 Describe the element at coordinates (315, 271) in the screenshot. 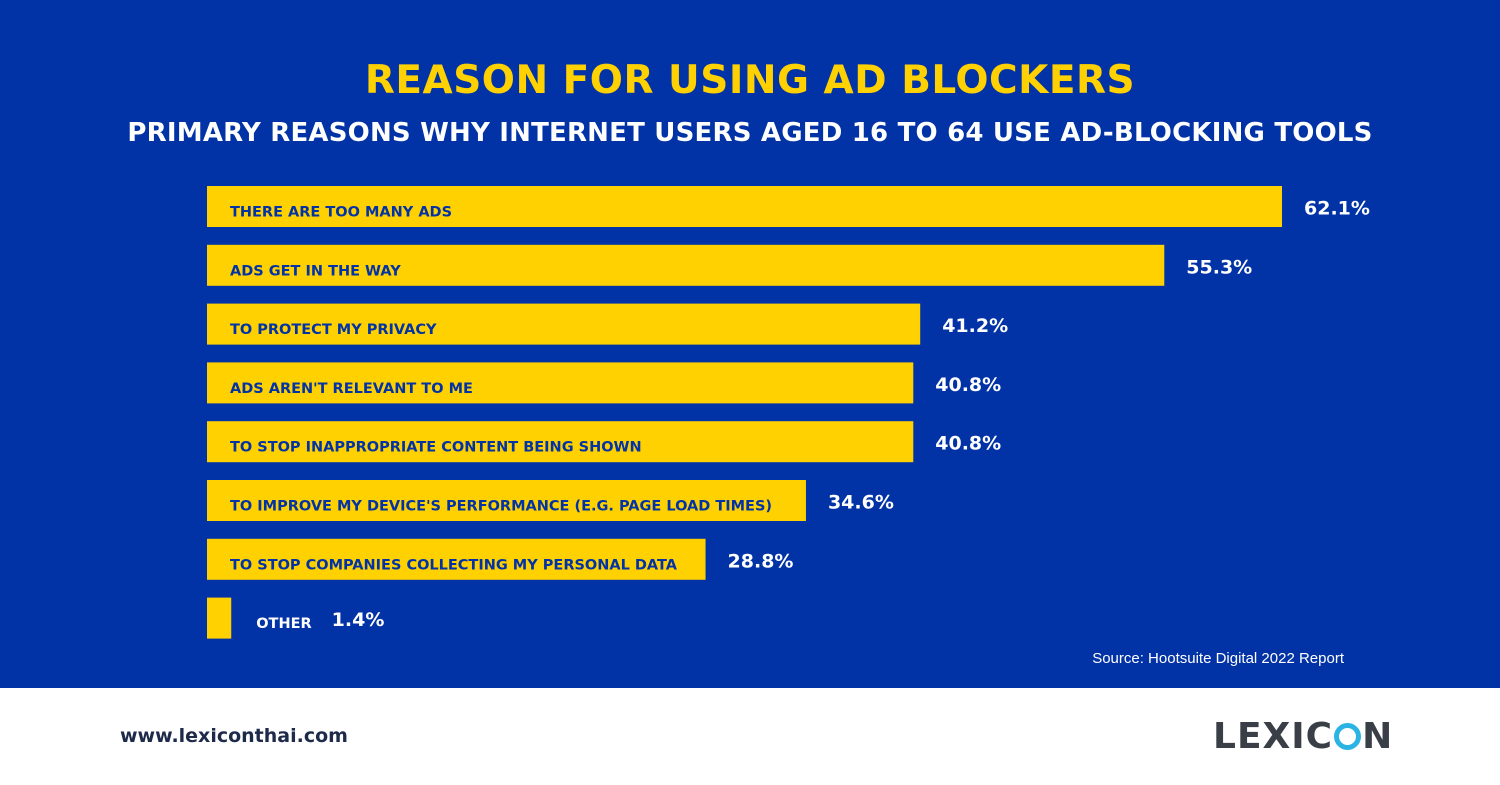

I see `bar-category-label: ADS GET IN THE WAY` at that location.